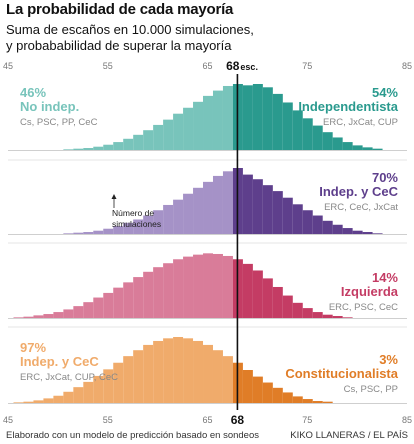 The width and height of the screenshot is (414, 444). What do you see at coordinates (120, 9) in the screenshot?
I see `chart-title: La probabilidad de cada mayoría` at bounding box center [120, 9].